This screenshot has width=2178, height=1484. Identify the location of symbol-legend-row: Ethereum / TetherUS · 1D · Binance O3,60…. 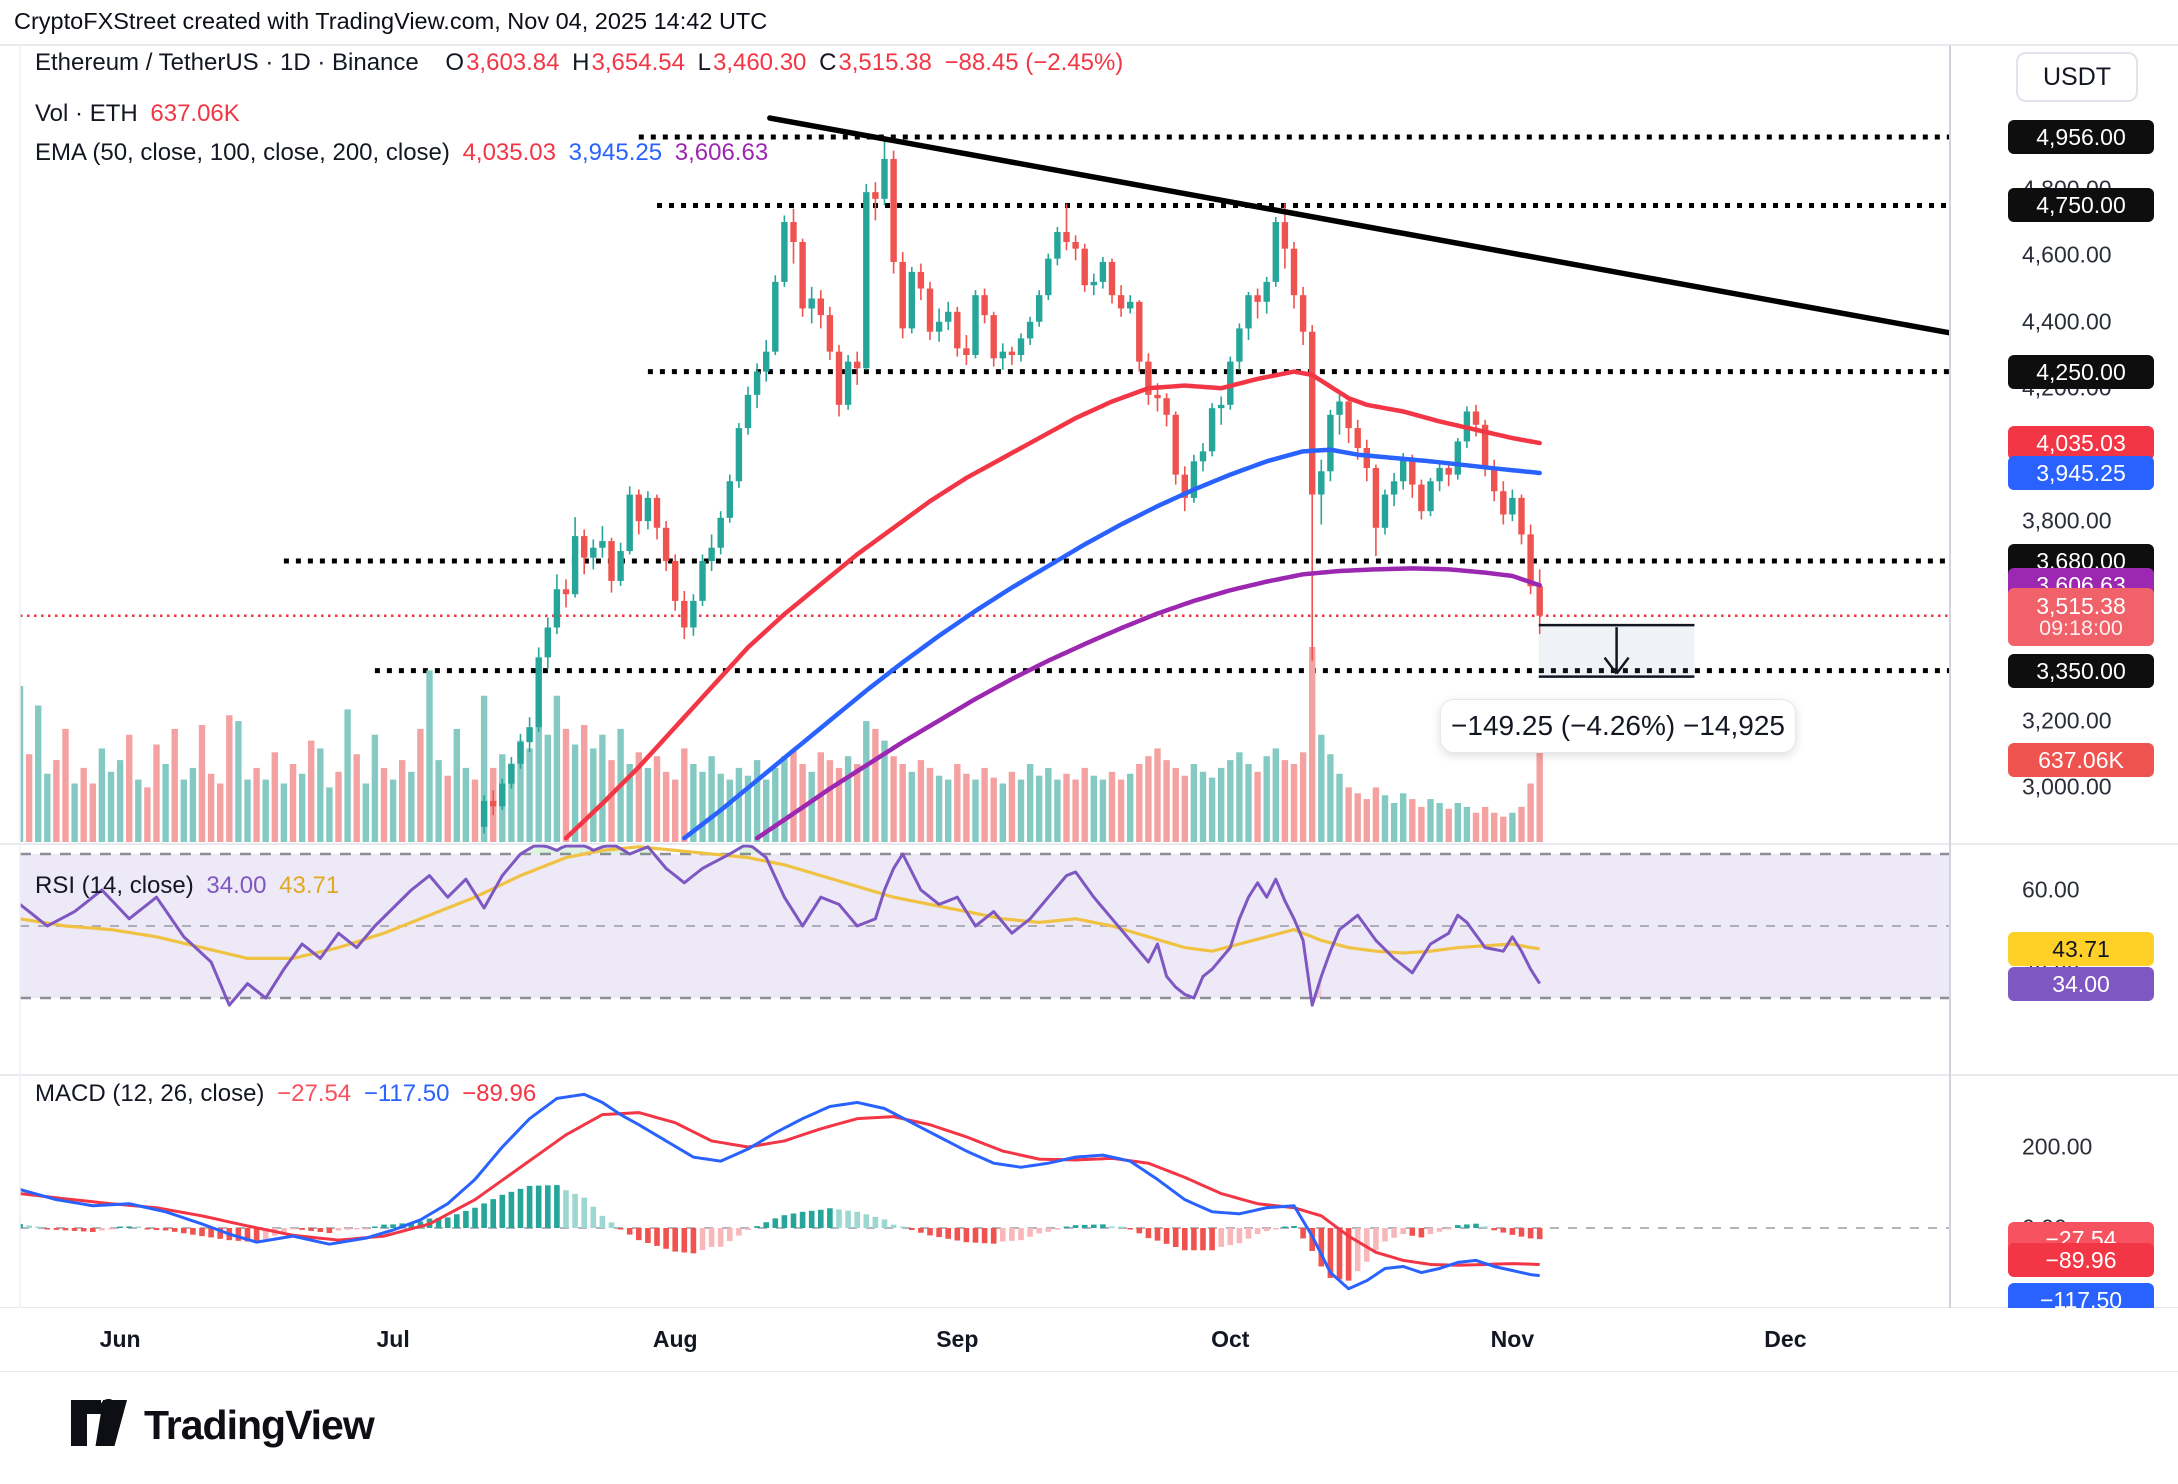
(582, 63).